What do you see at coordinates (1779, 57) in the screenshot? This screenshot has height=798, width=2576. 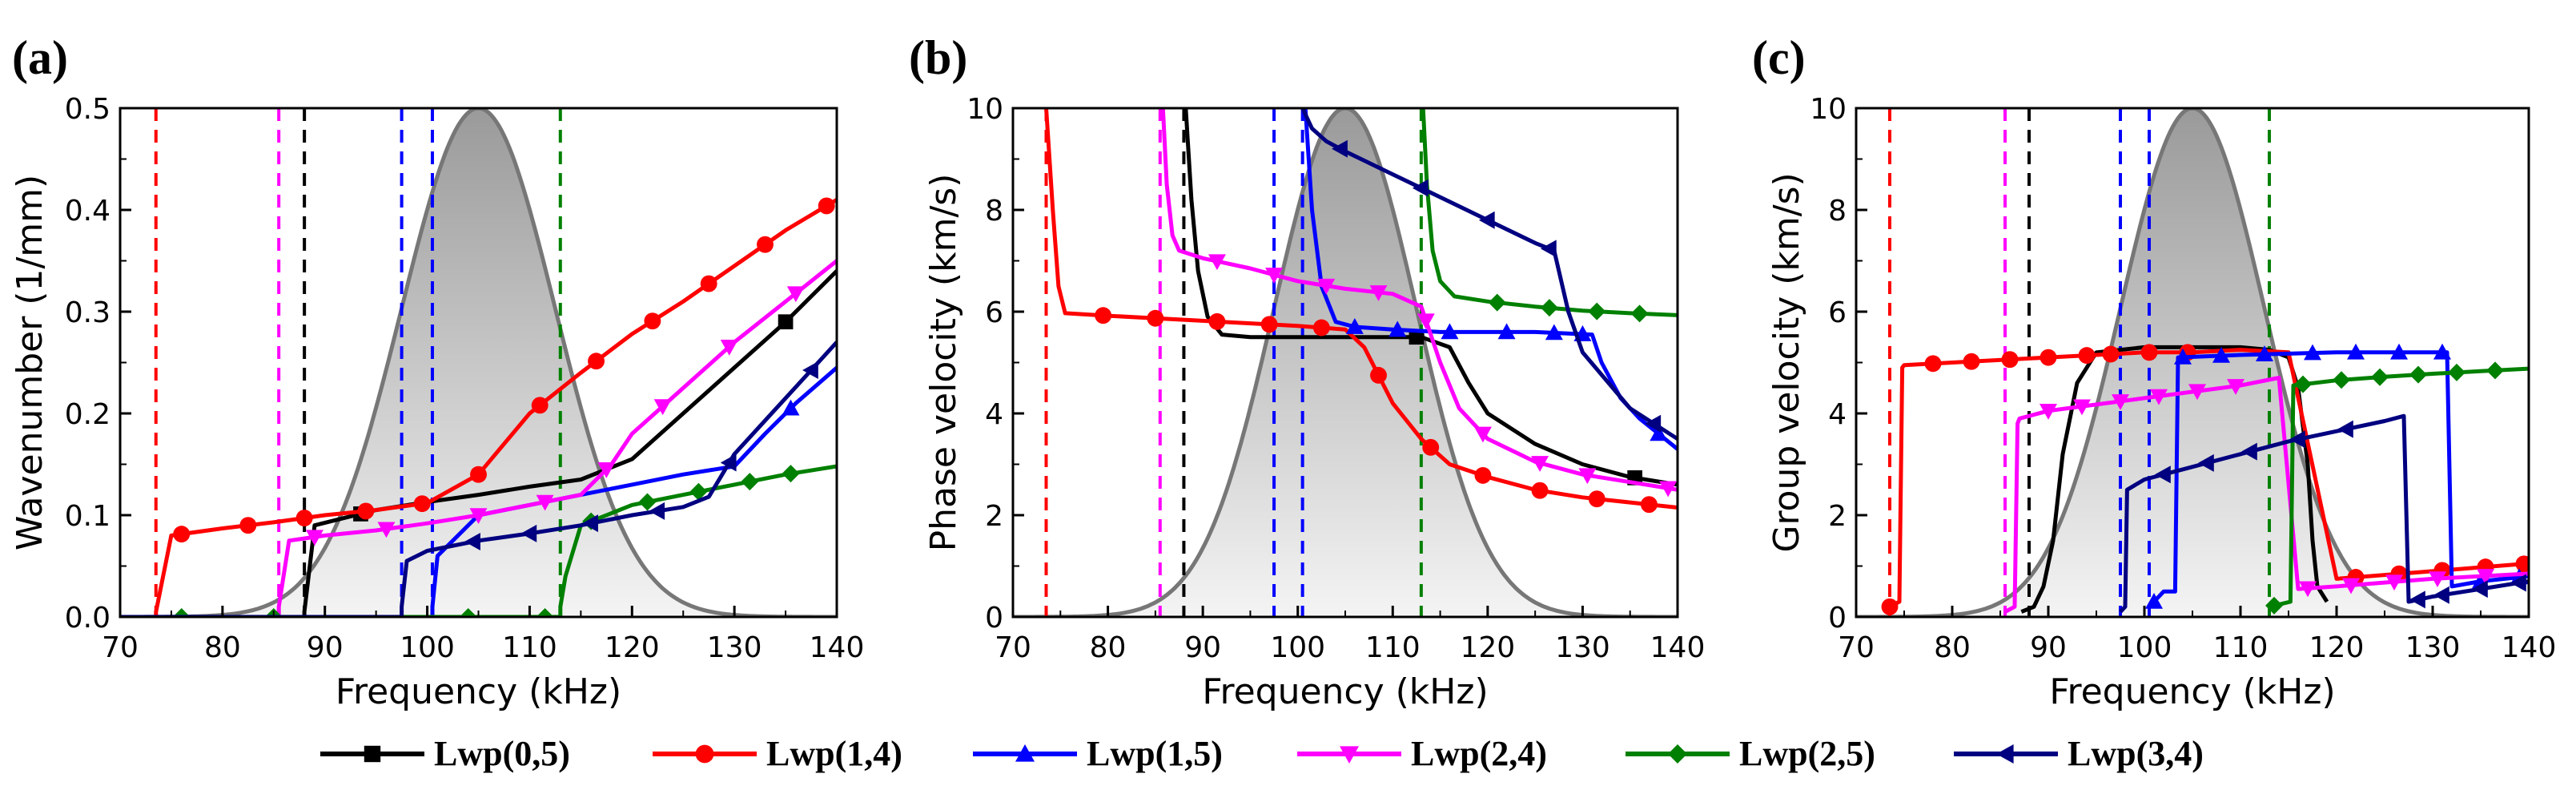 I see `panel-tag: (c)` at bounding box center [1779, 57].